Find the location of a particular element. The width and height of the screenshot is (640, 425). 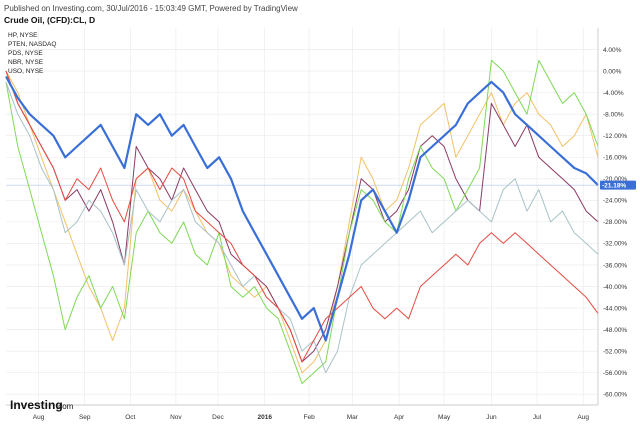

x-tick-label: Jun is located at coordinates (491, 417).